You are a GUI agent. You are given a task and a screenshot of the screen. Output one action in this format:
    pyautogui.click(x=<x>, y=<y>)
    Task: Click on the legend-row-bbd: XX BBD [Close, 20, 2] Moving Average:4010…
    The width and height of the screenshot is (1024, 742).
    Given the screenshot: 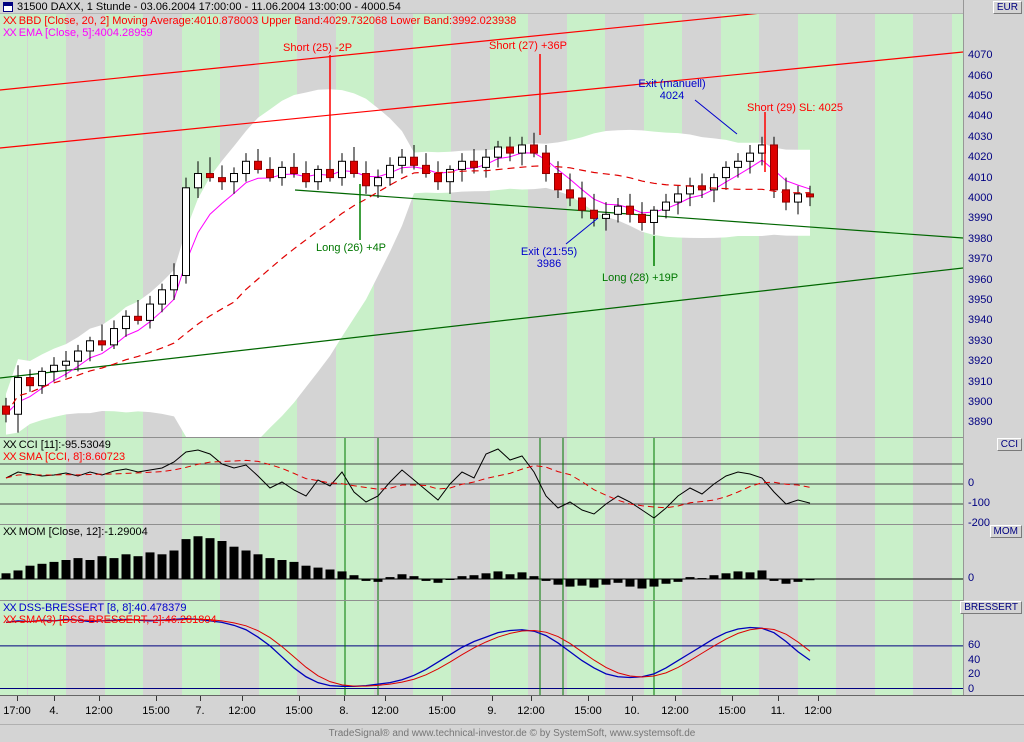 What is the action you would take?
    pyautogui.click(x=259, y=21)
    